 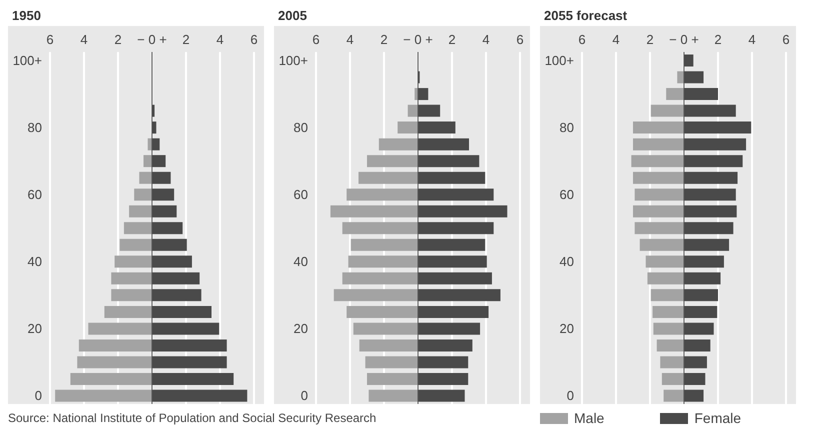 What do you see at coordinates (26, 16) in the screenshot?
I see `chart-title: 1950` at bounding box center [26, 16].